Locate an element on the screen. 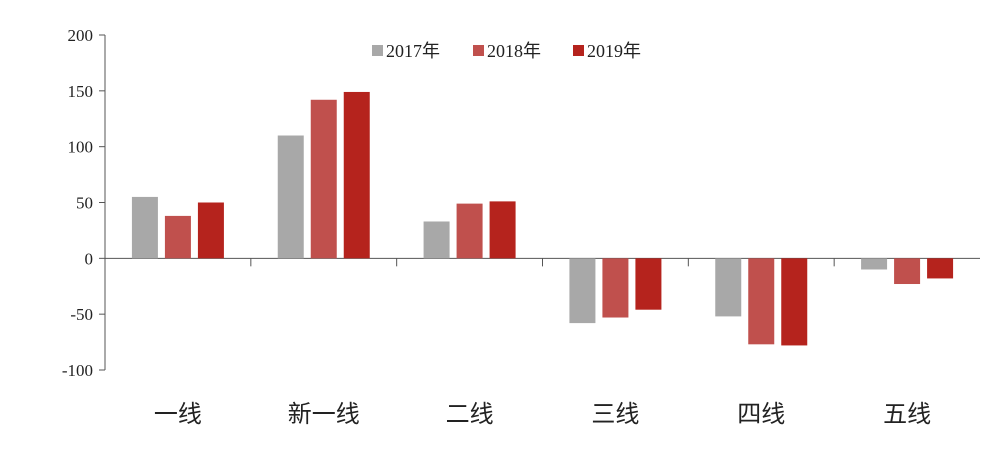 This screenshot has width=1000, height=450. legend-label: 2017年 is located at coordinates (413, 51).